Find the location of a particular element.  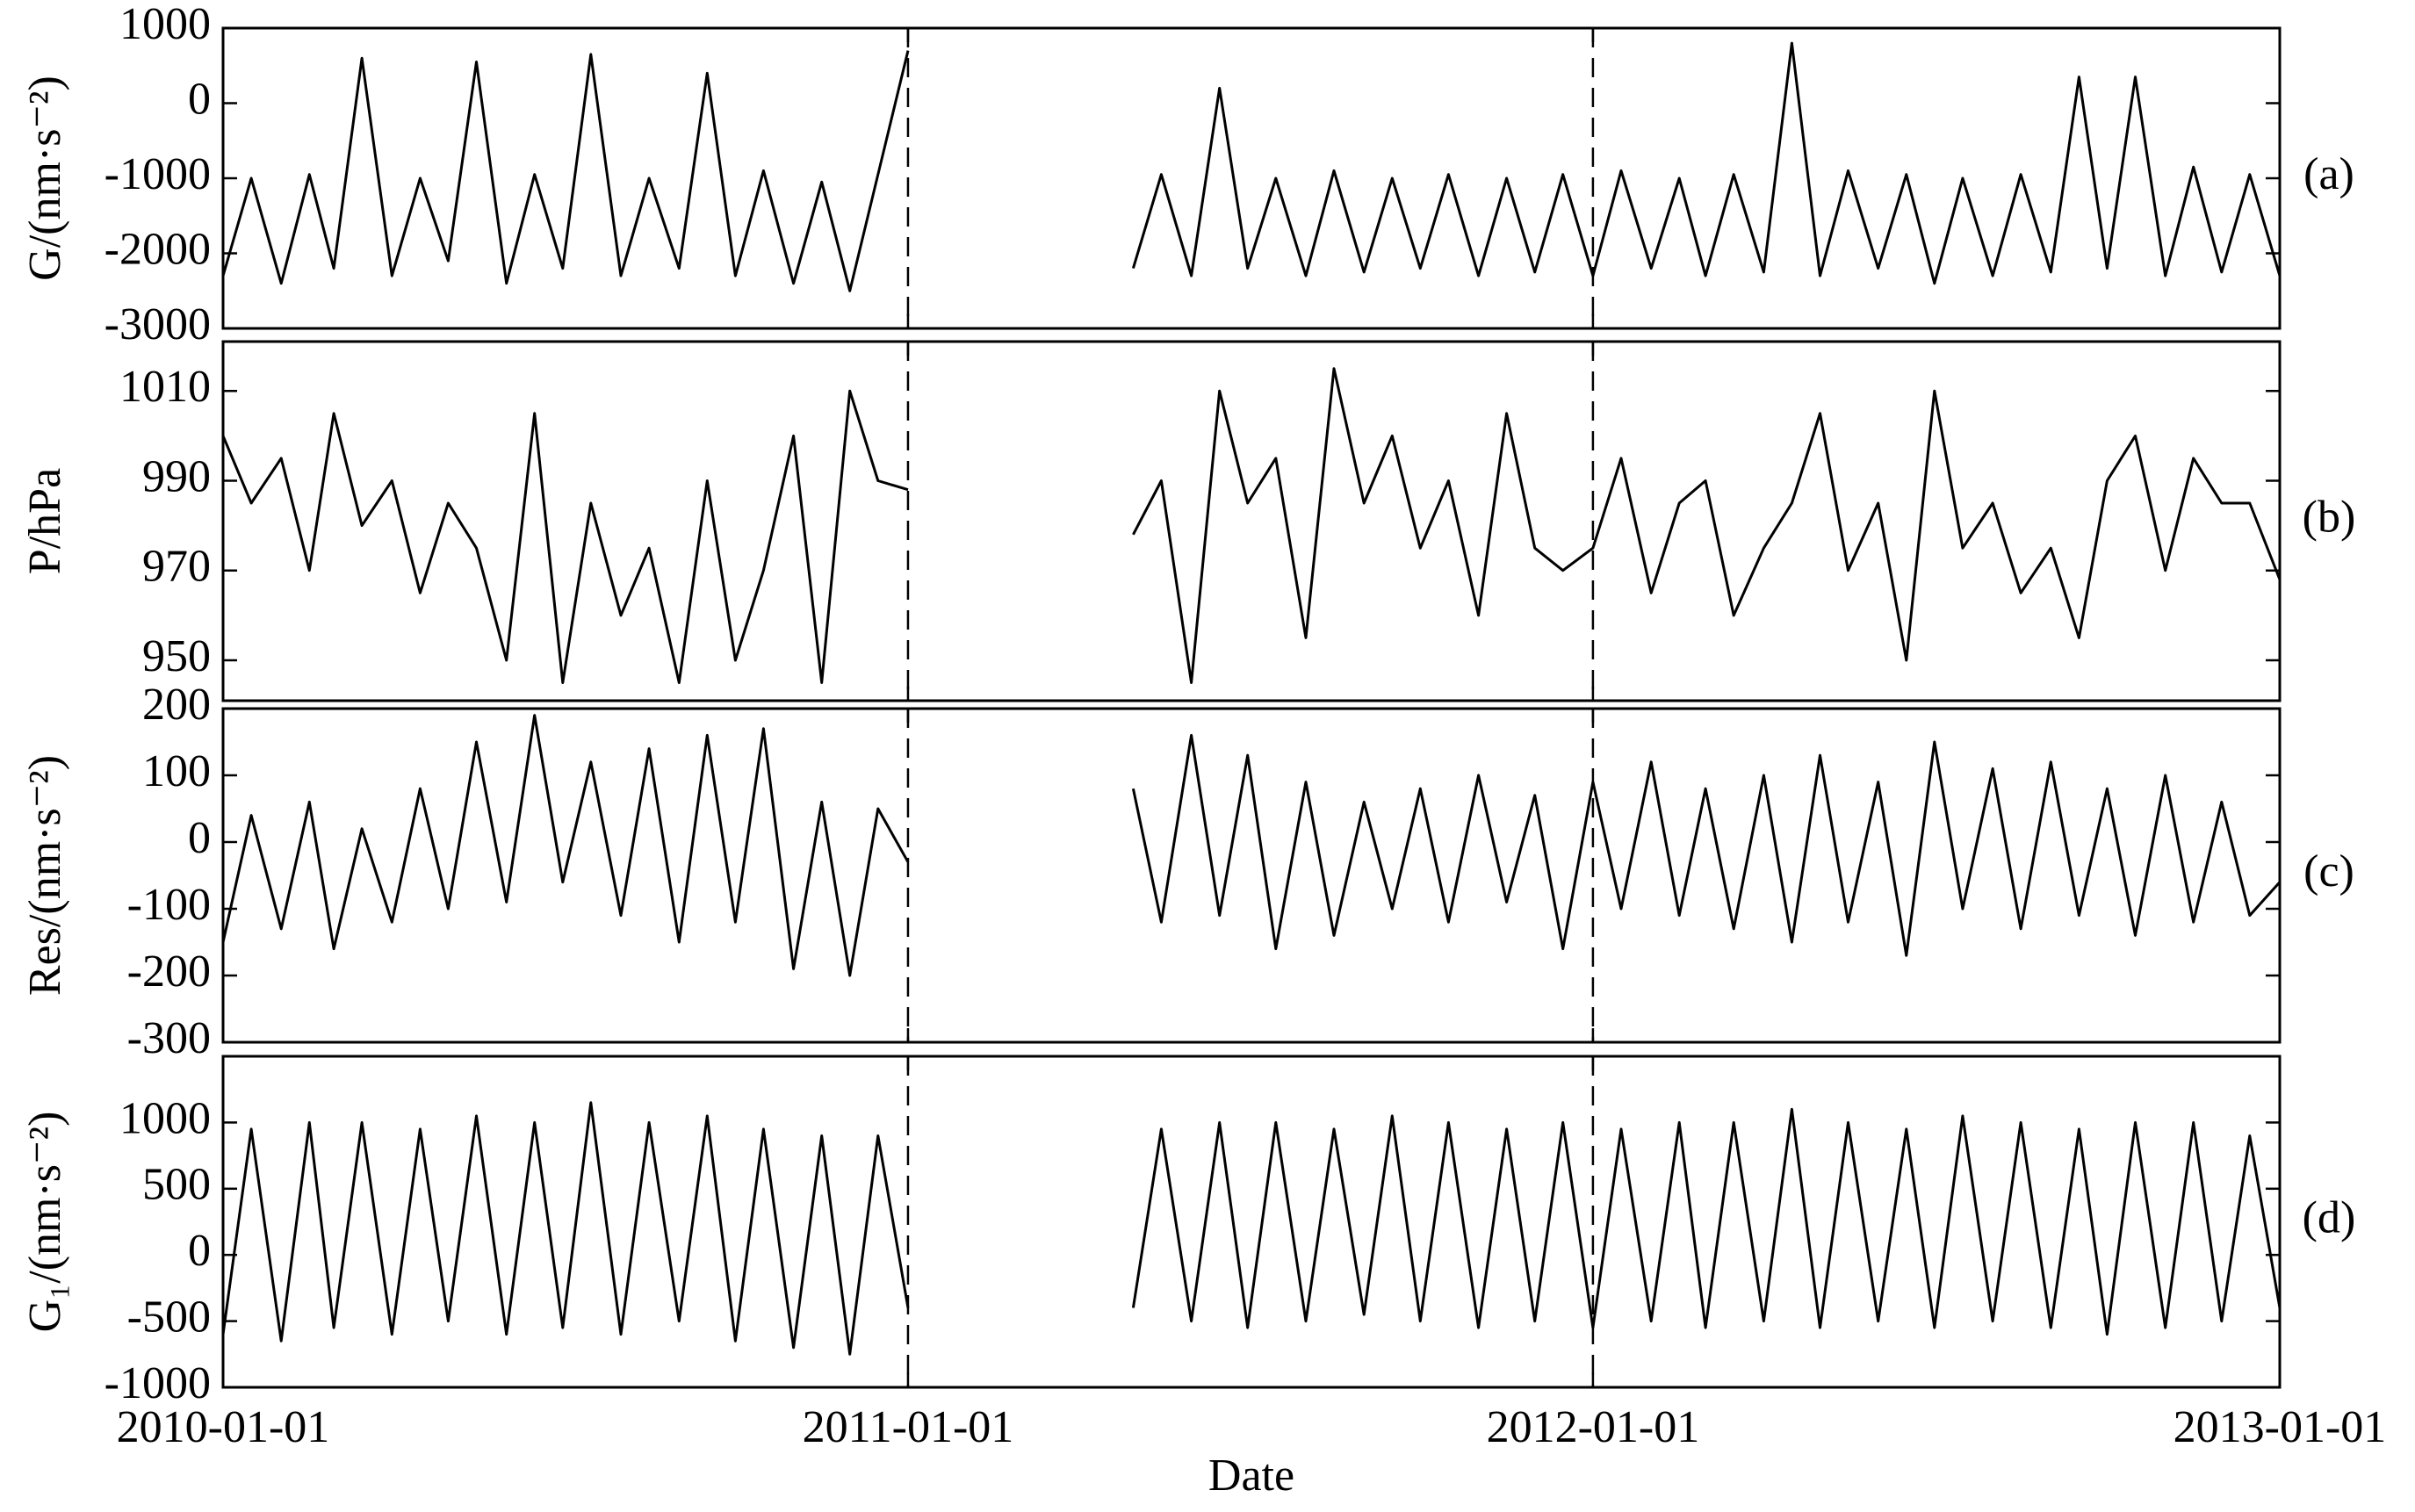

y-tick-label: -3000 is located at coordinates (158, 324).